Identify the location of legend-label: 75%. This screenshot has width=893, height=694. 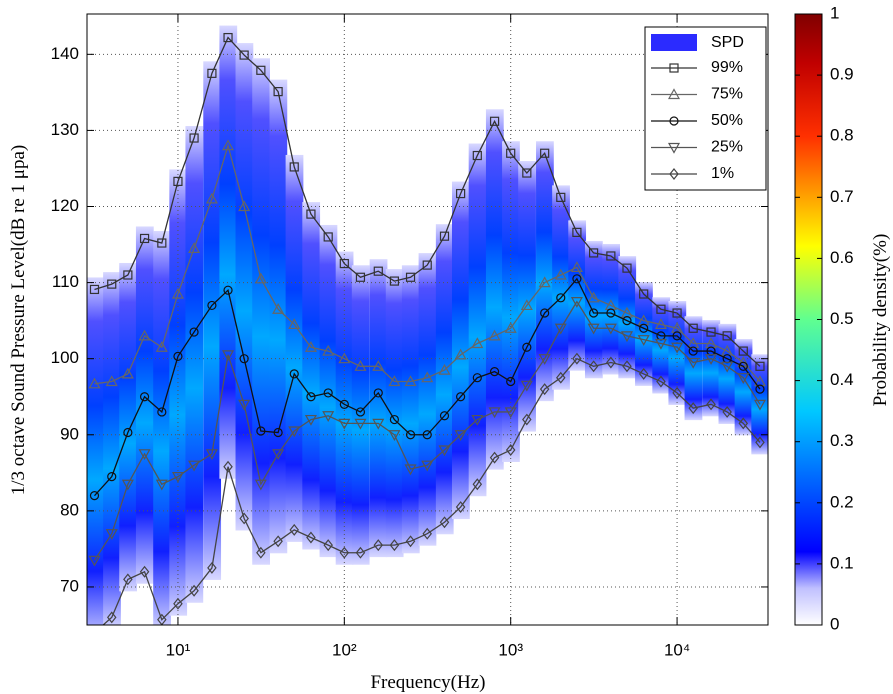
(727, 94).